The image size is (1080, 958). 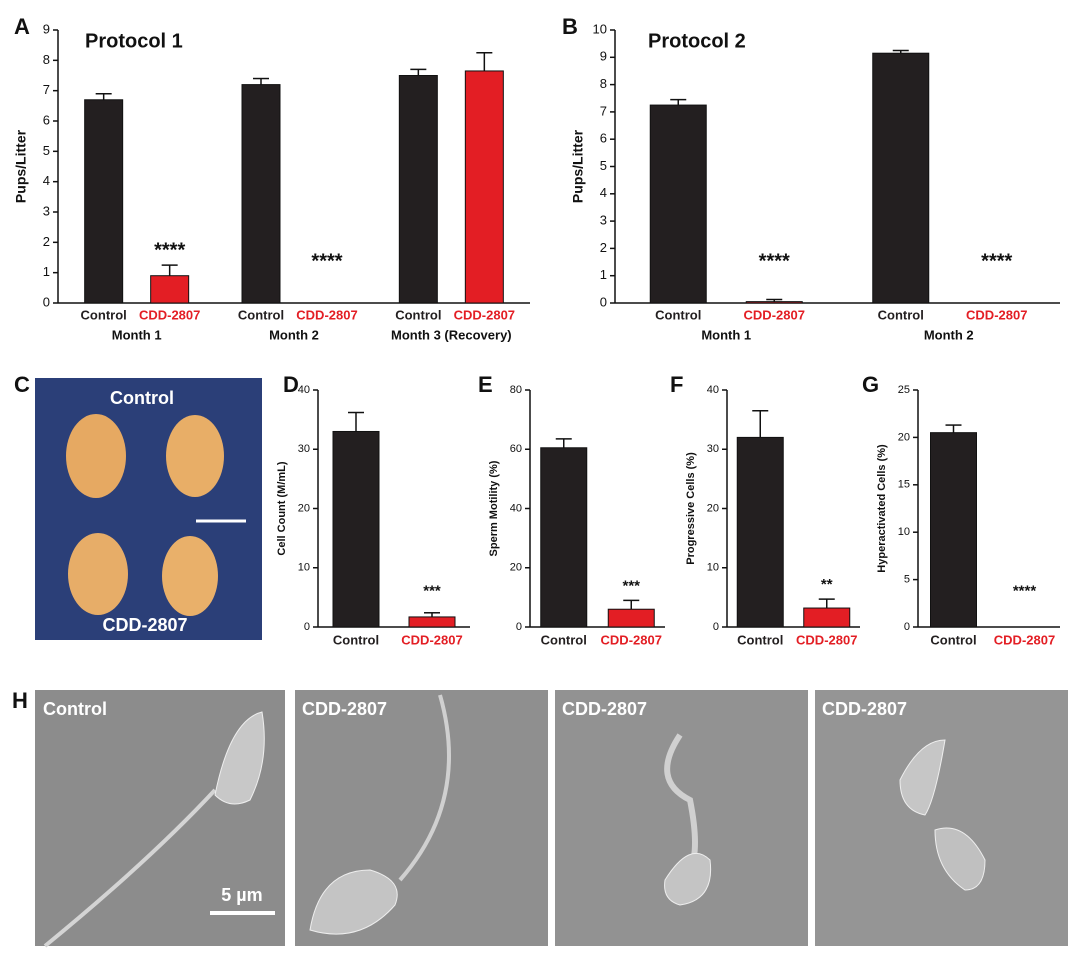 I want to click on significance: ***, so click(x=631, y=585).